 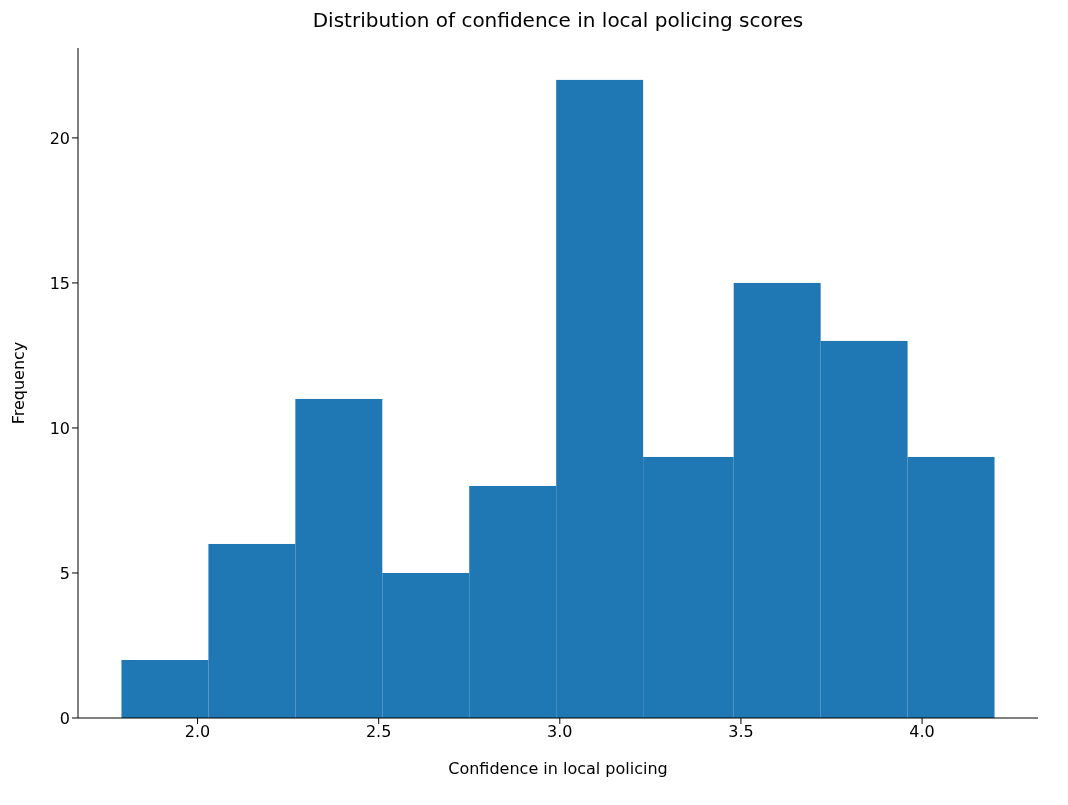 I want to click on x-tick-label: 4.0, so click(x=922, y=732).